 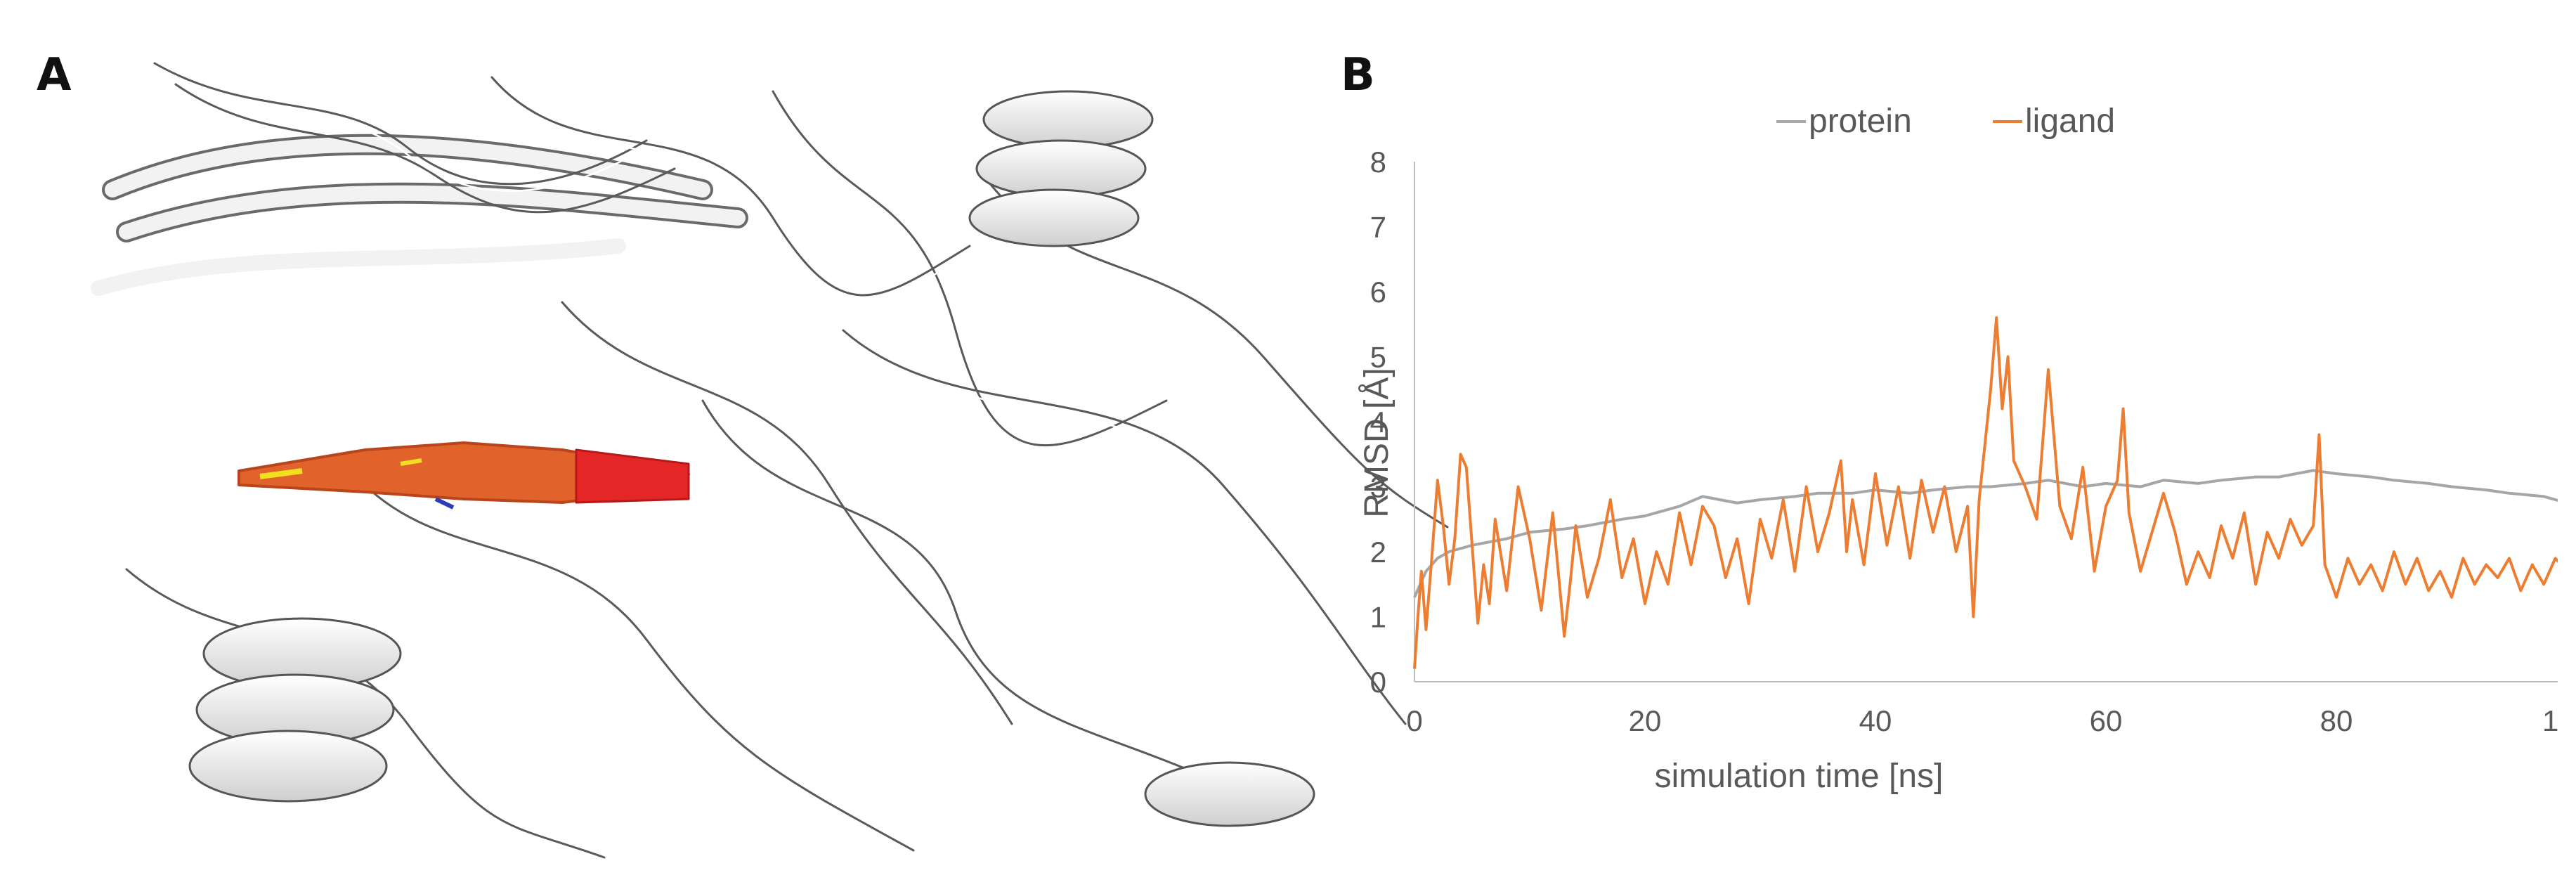 I want to click on y-tick-label: 0, so click(x=1378, y=682).